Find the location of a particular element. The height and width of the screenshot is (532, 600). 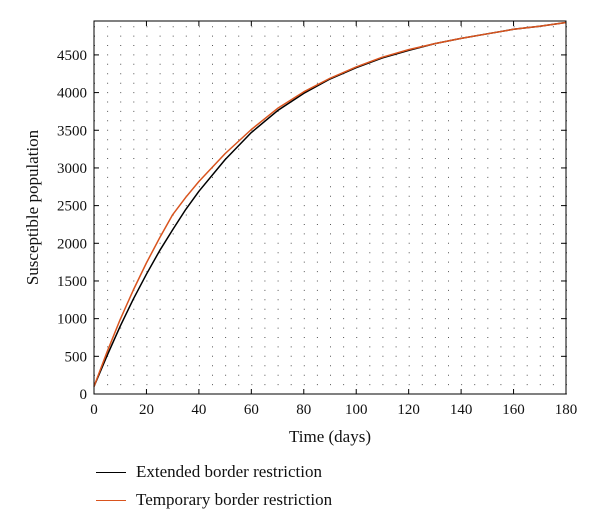

legend-swatch-temporary is located at coordinates (111, 500).